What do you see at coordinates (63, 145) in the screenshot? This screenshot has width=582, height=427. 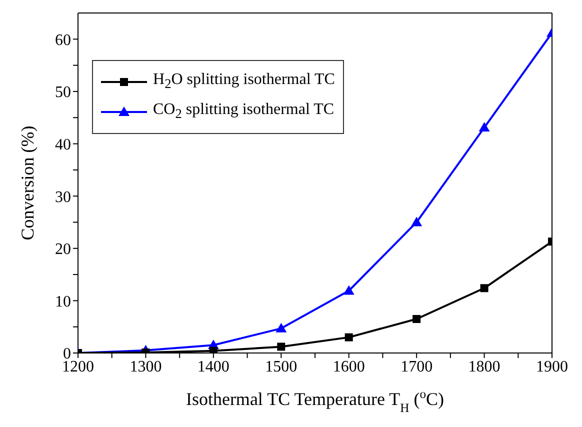 I see `y-tick-label: 40` at bounding box center [63, 145].